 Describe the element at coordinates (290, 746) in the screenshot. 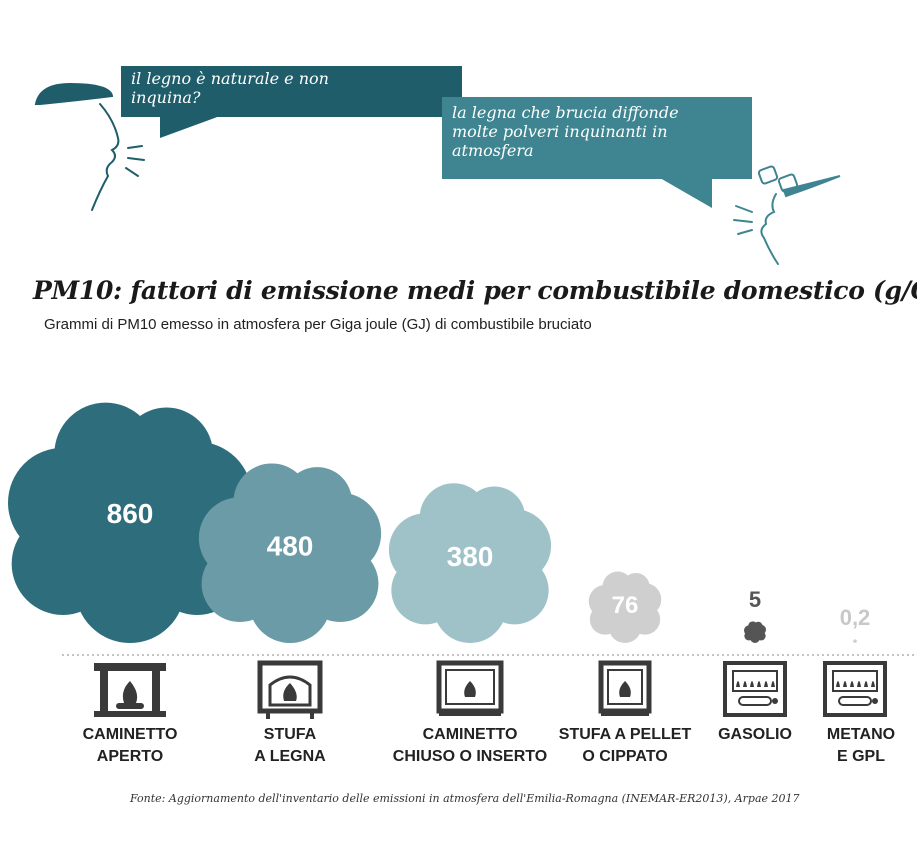

I see `category-label-1: STUFA A LEGNA` at that location.